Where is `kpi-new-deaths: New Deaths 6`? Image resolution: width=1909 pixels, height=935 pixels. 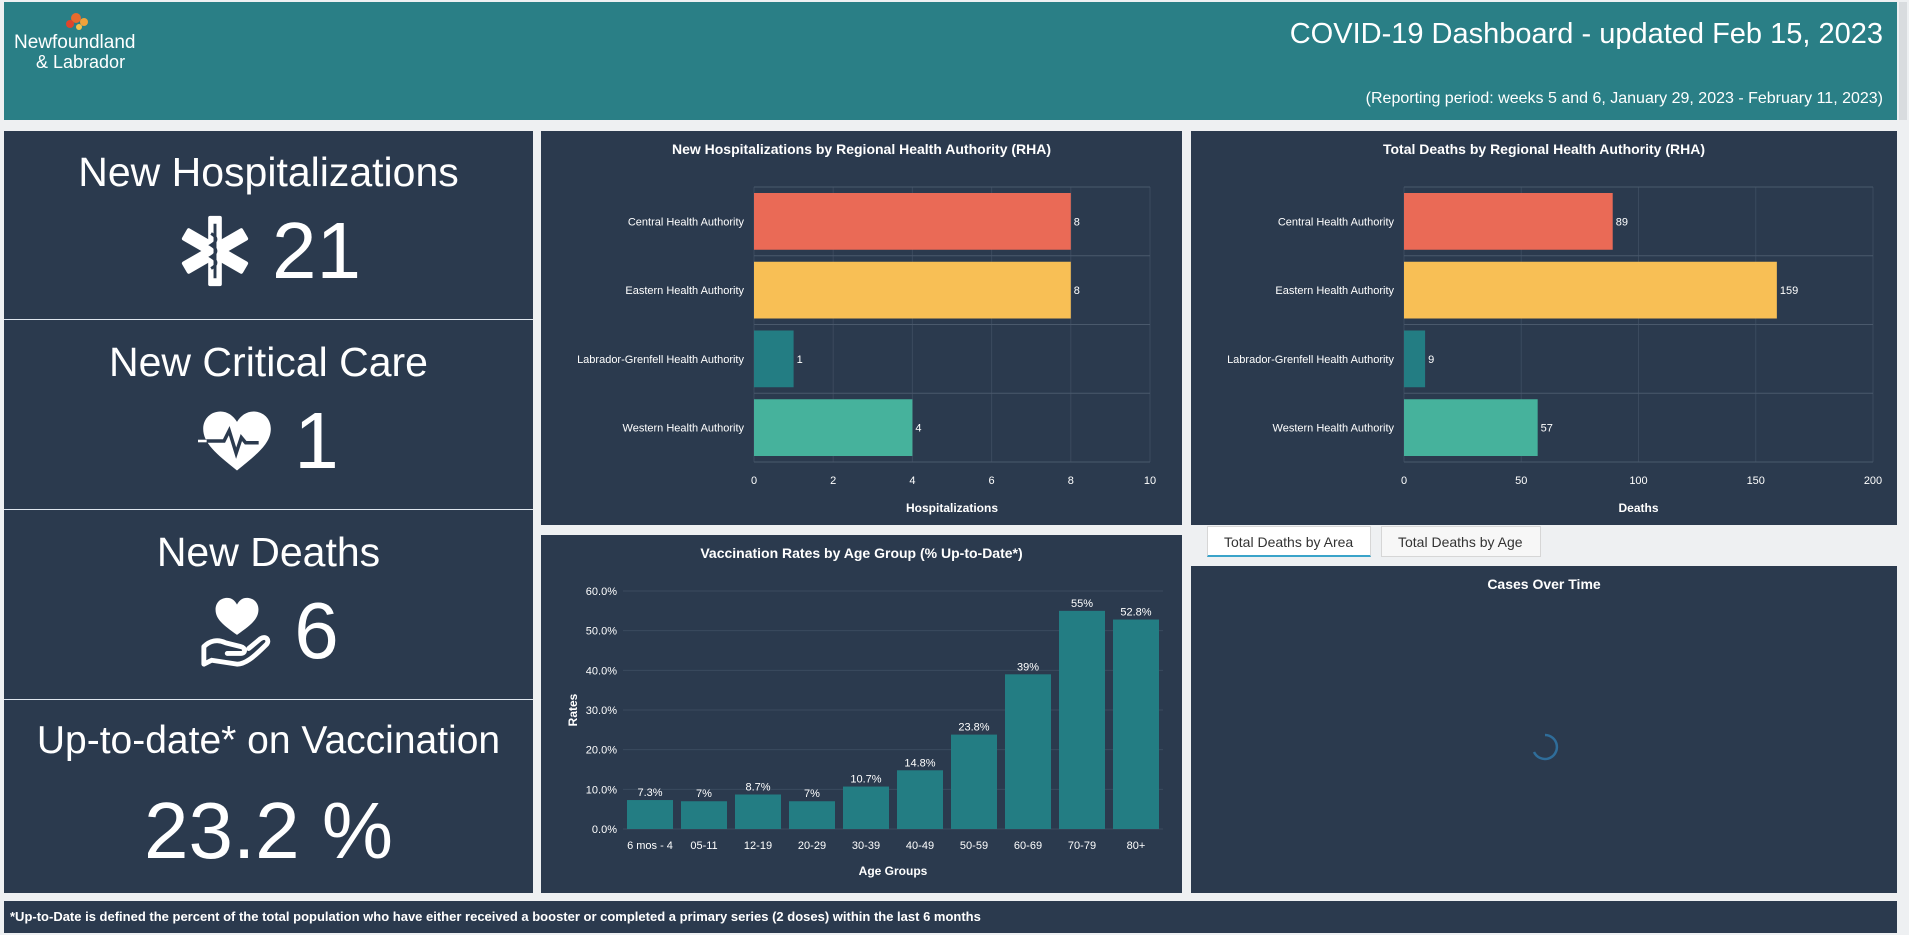 kpi-new-deaths: New Deaths 6 is located at coordinates (268, 605).